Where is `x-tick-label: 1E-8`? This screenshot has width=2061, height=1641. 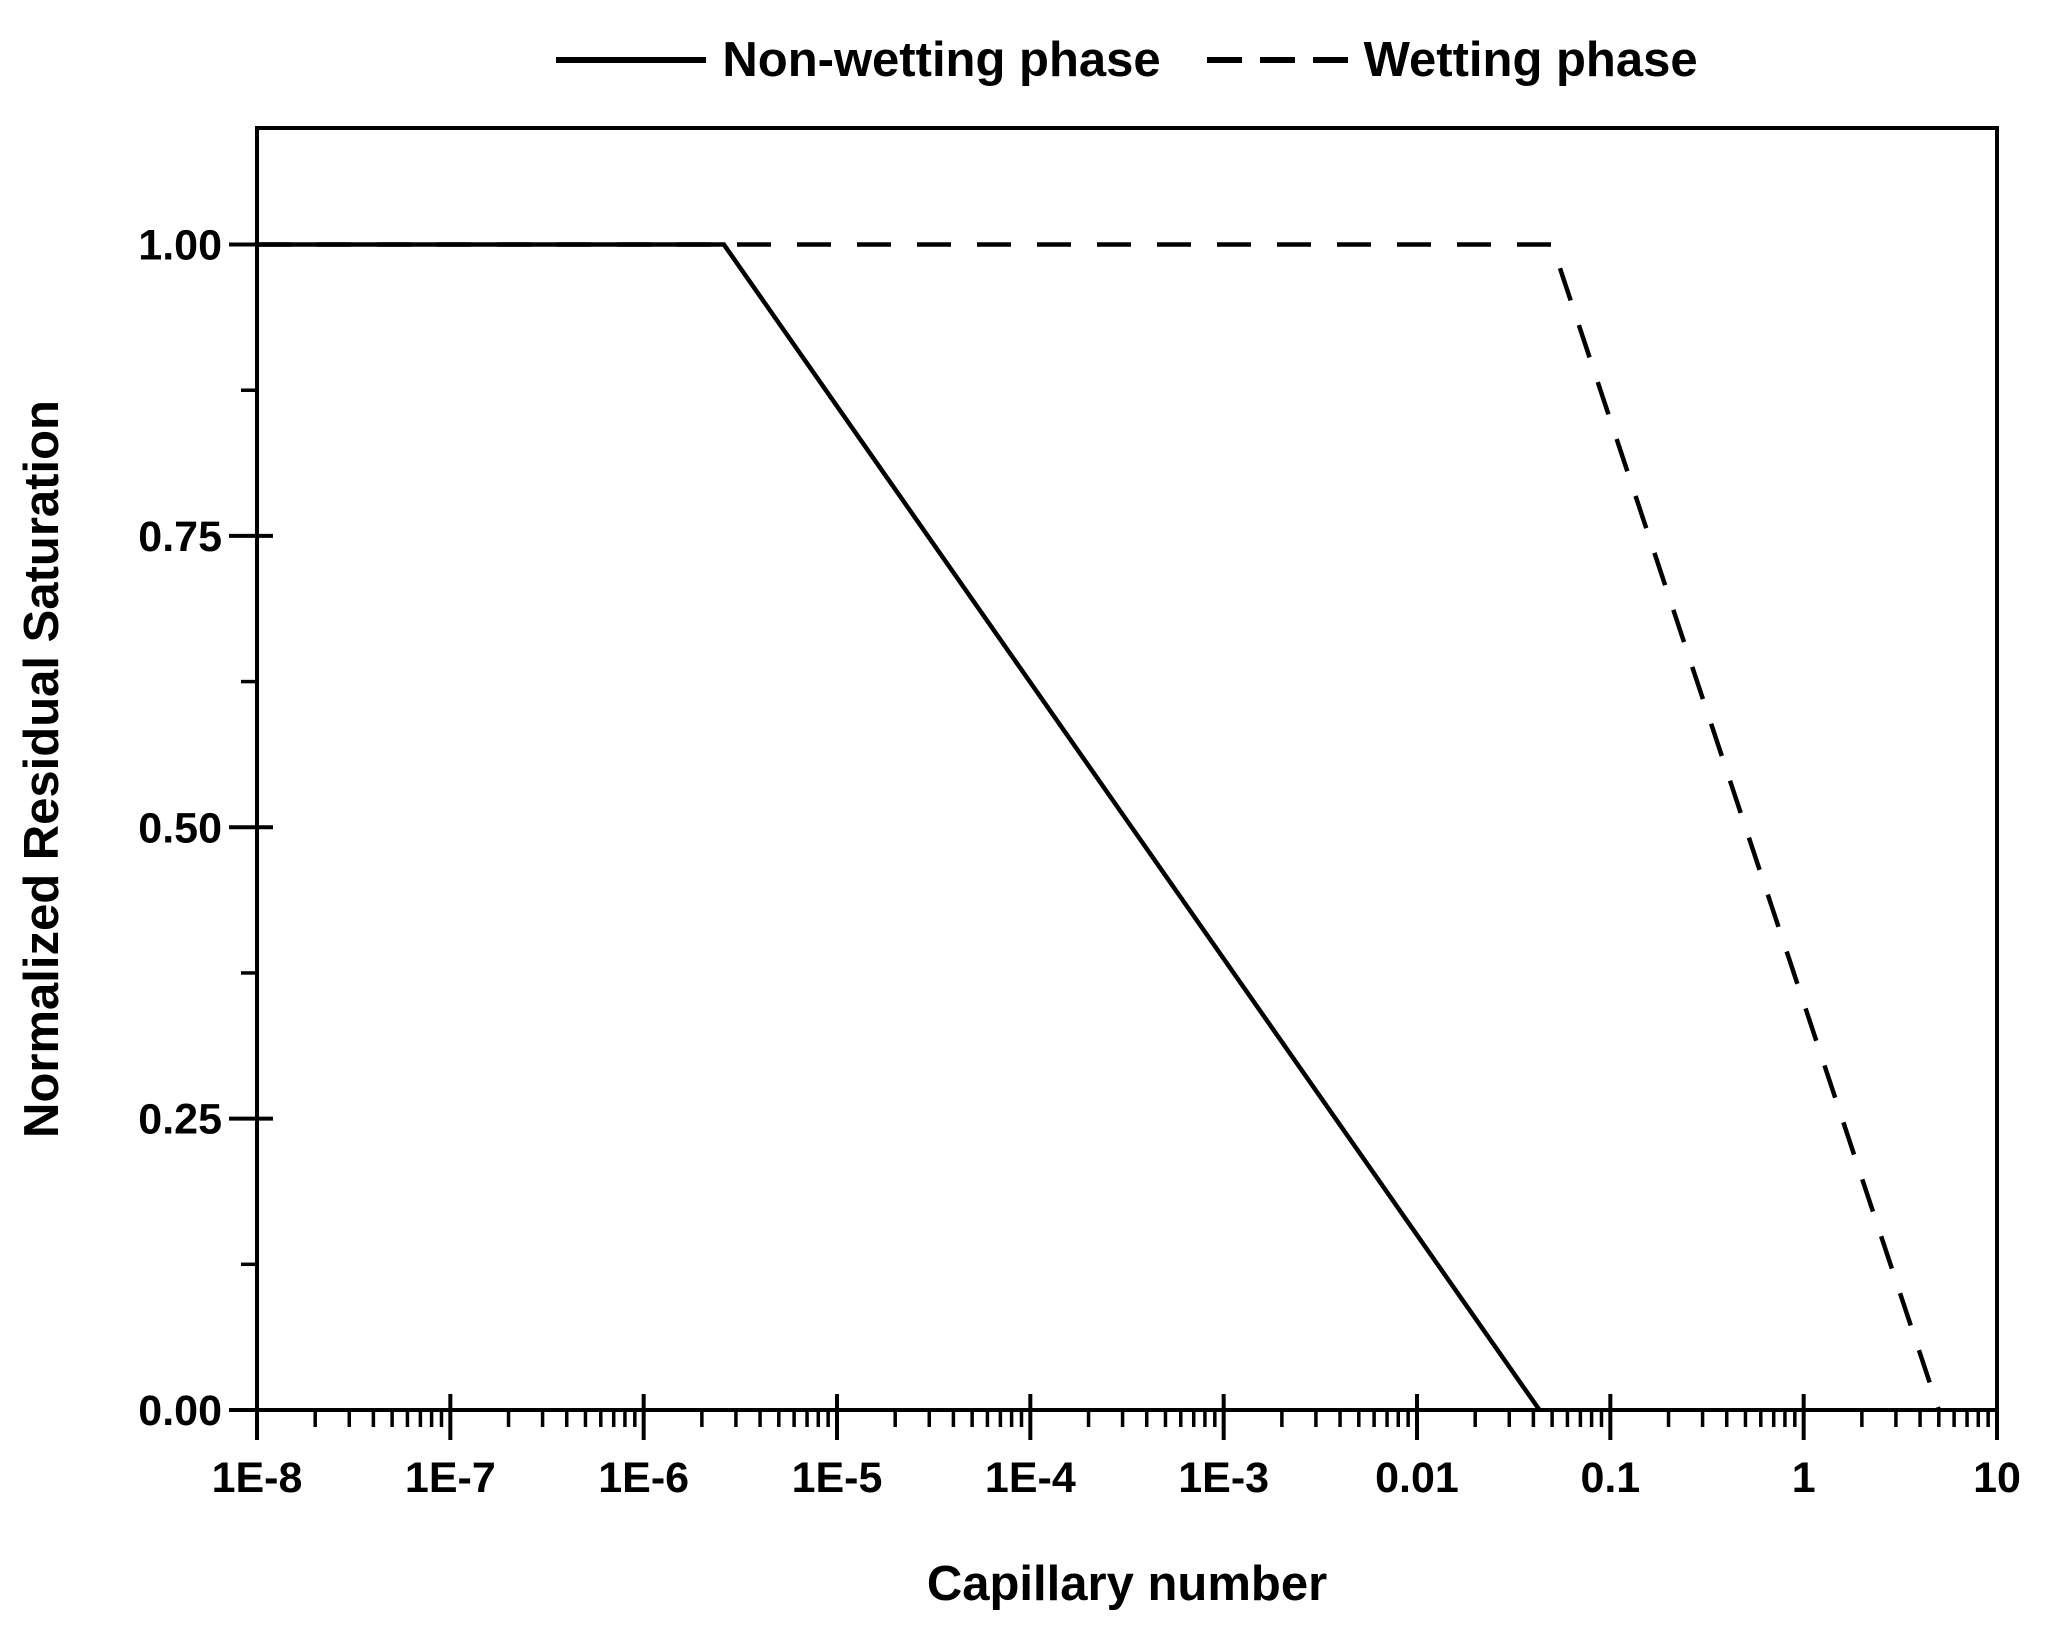 x-tick-label: 1E-8 is located at coordinates (257, 1478).